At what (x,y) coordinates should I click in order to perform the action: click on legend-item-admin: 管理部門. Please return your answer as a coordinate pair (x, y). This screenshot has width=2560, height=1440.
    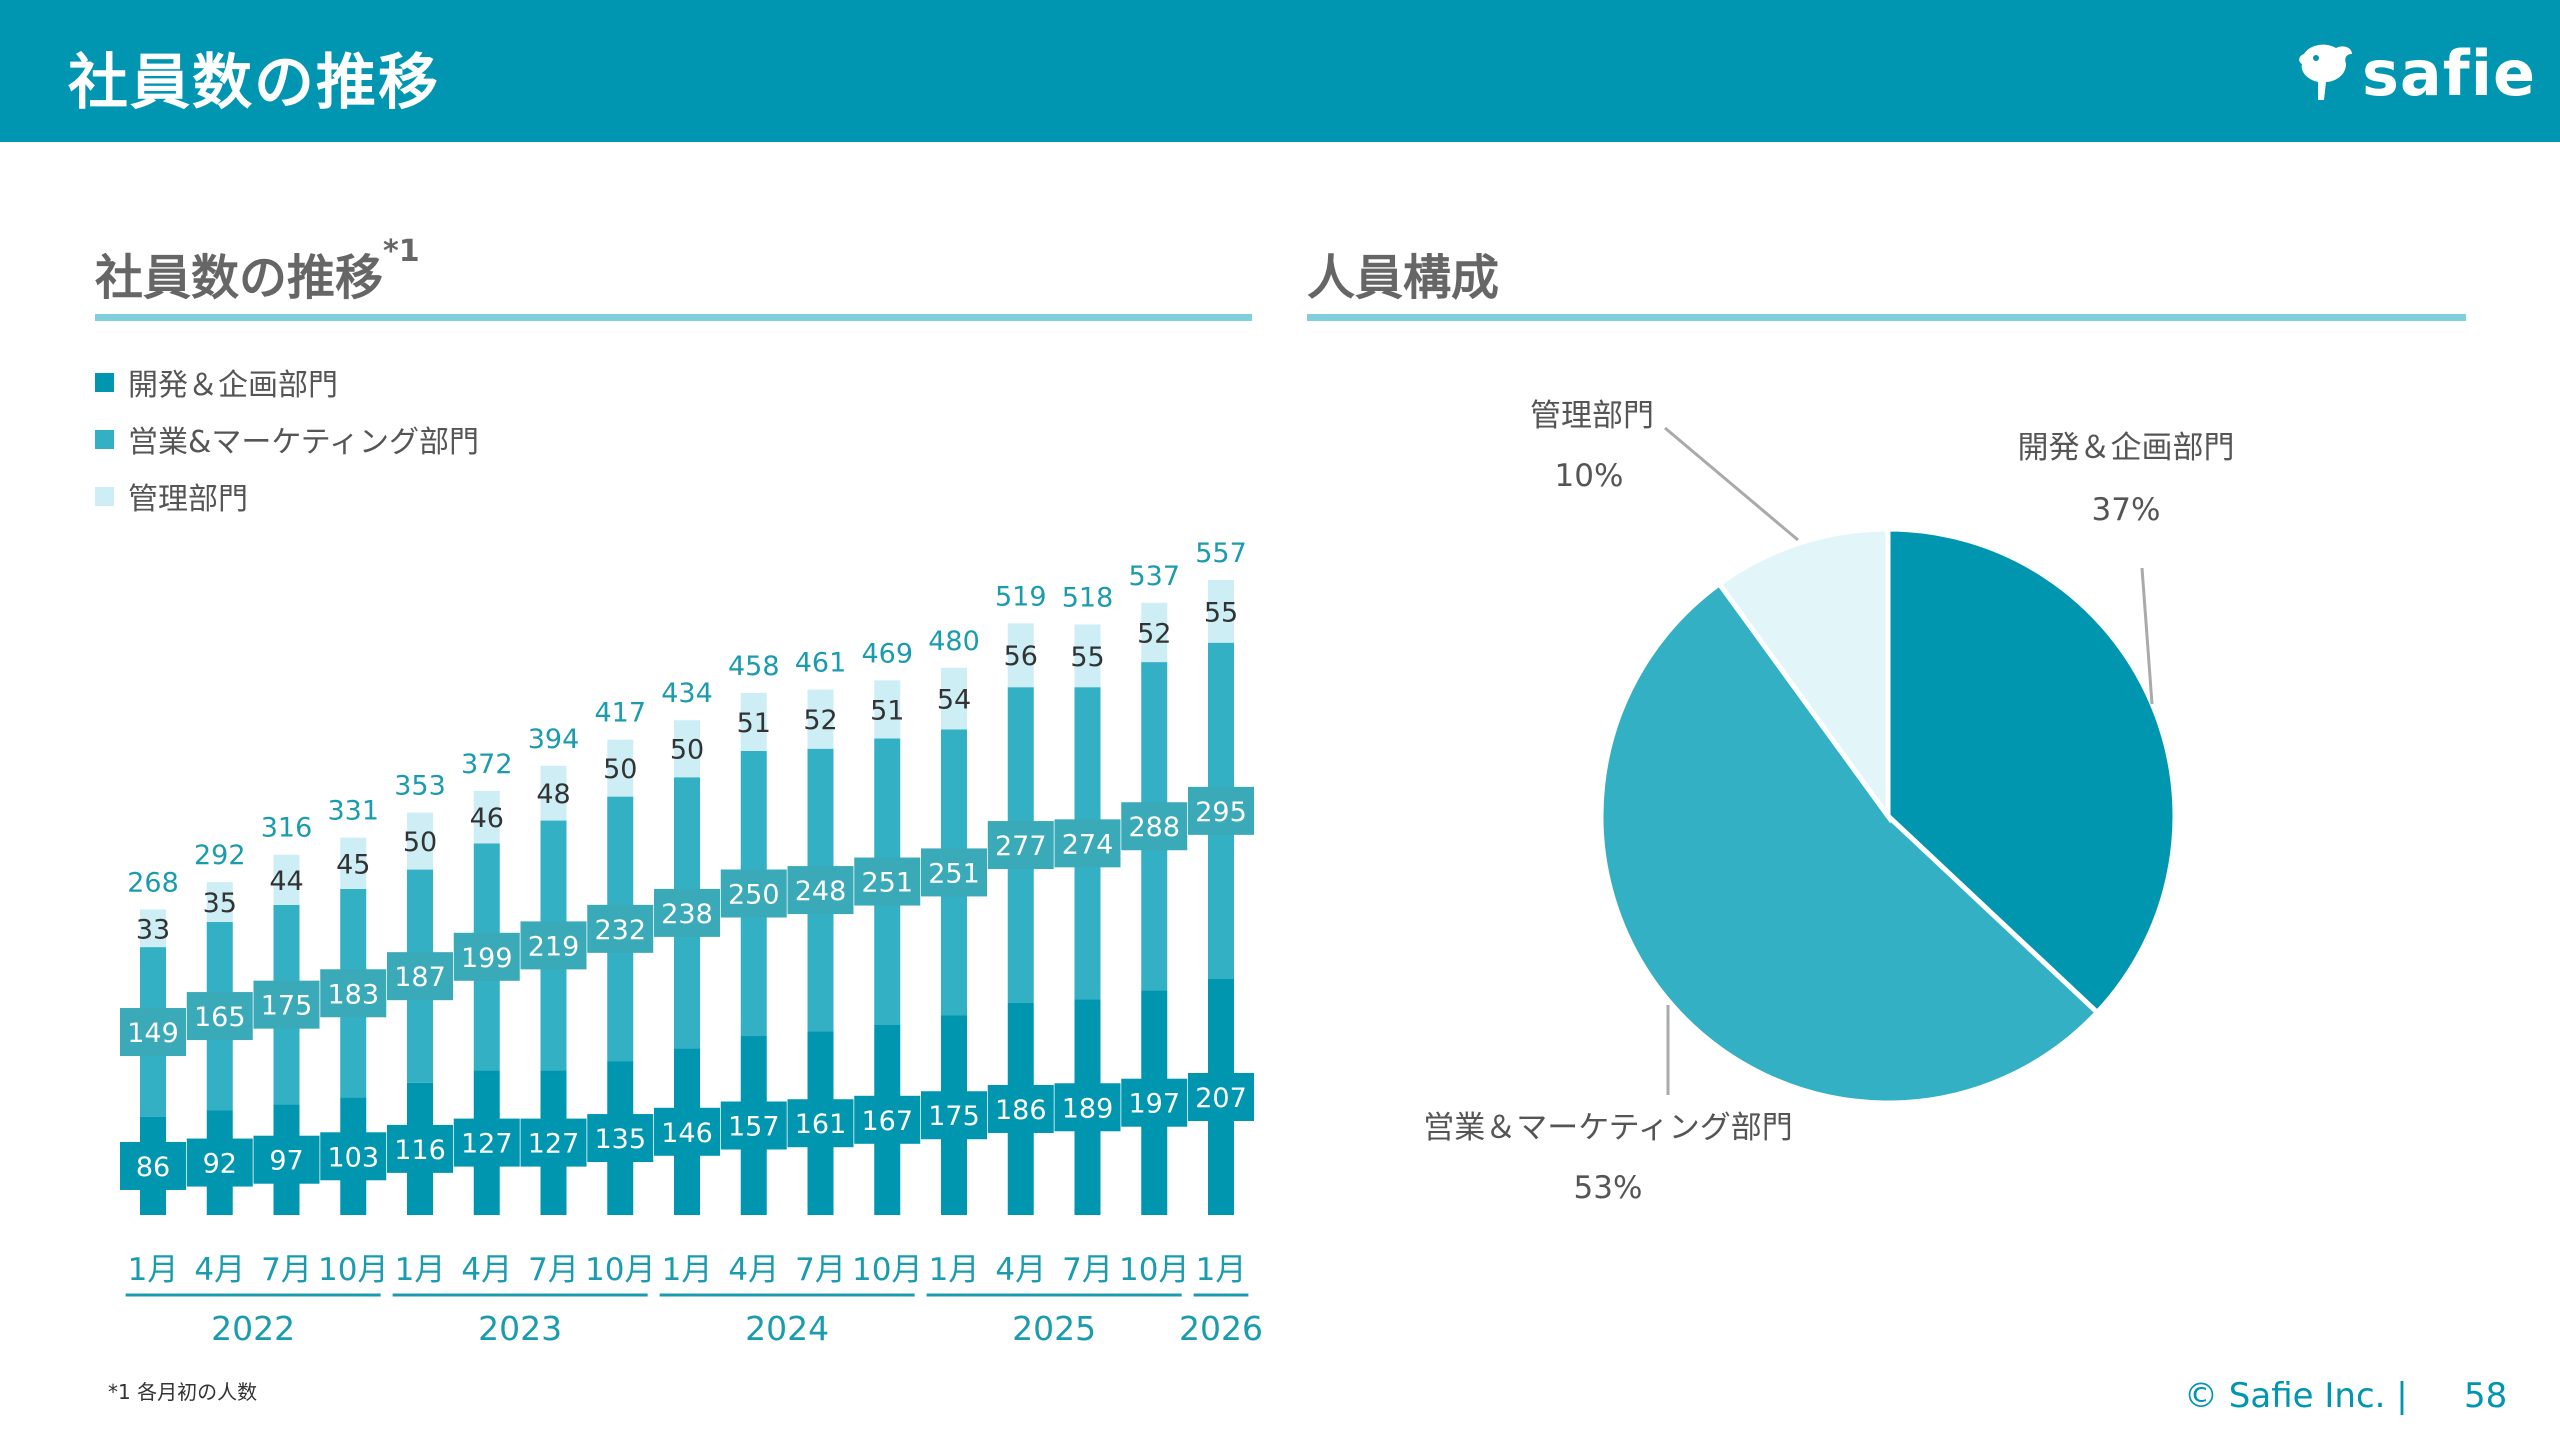
    Looking at the image, I should click on (171, 496).